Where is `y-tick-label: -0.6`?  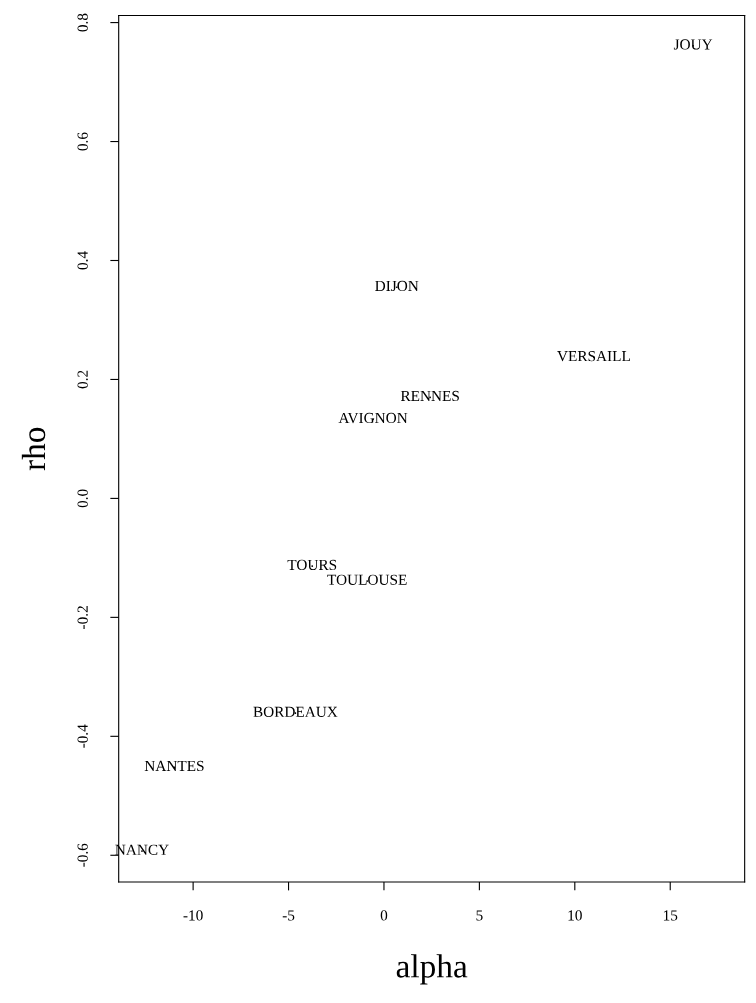 y-tick-label: -0.6 is located at coordinates (82, 855).